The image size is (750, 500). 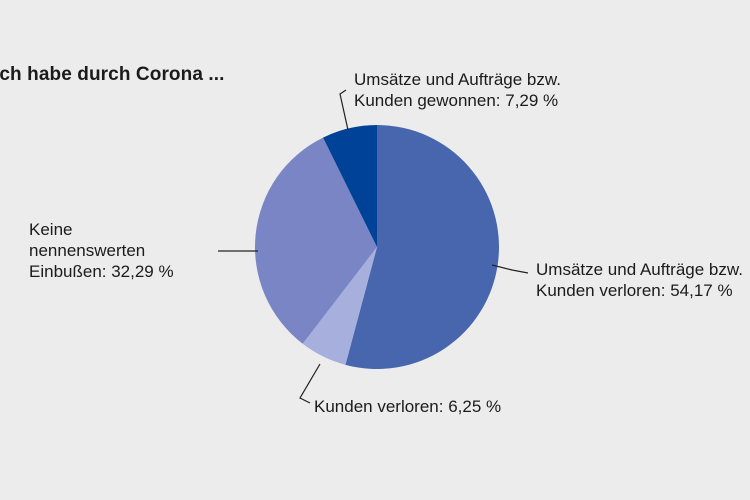 What do you see at coordinates (310, 383) in the screenshot?
I see `leader-line-kunden-verloren` at bounding box center [310, 383].